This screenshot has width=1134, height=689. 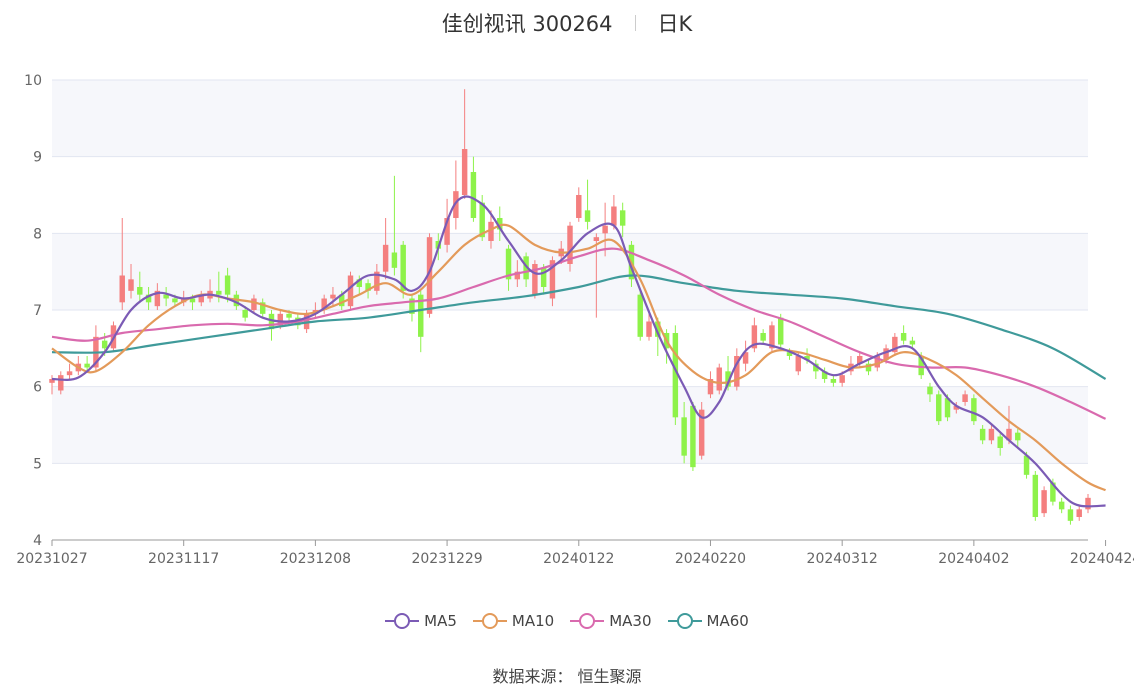 I want to click on data-source-note: 数据来源： 恒生聚源, so click(x=567, y=676).